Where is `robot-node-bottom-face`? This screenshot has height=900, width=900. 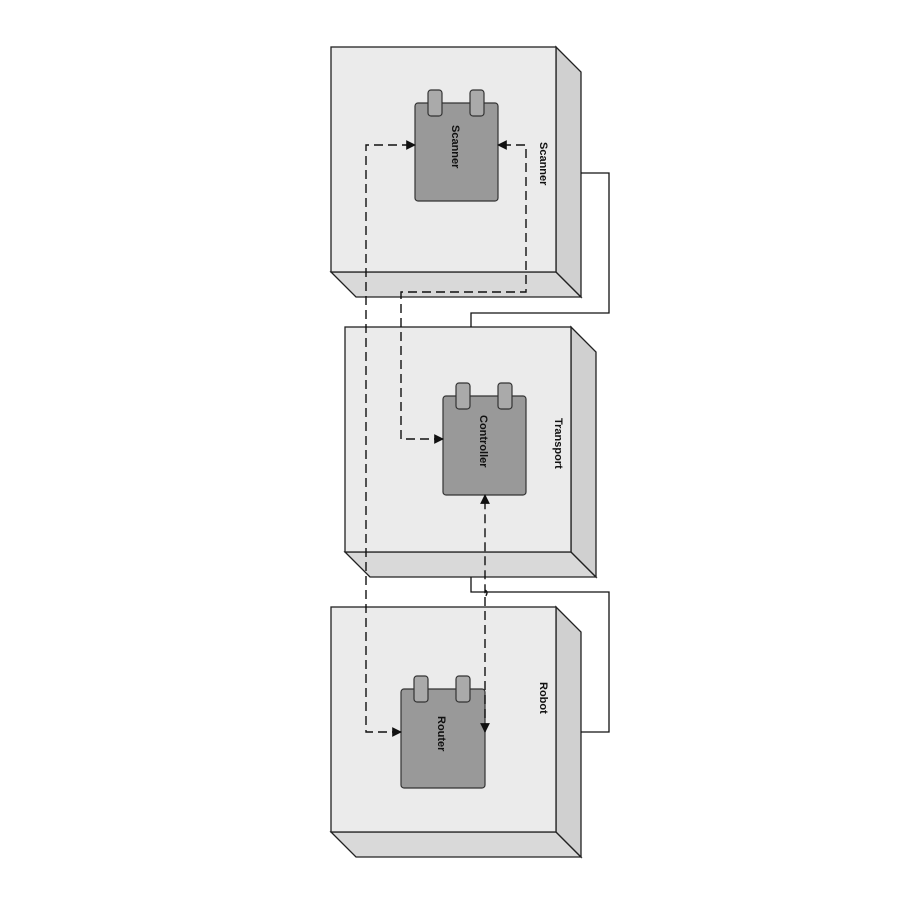 robot-node-bottom-face is located at coordinates (456, 844).